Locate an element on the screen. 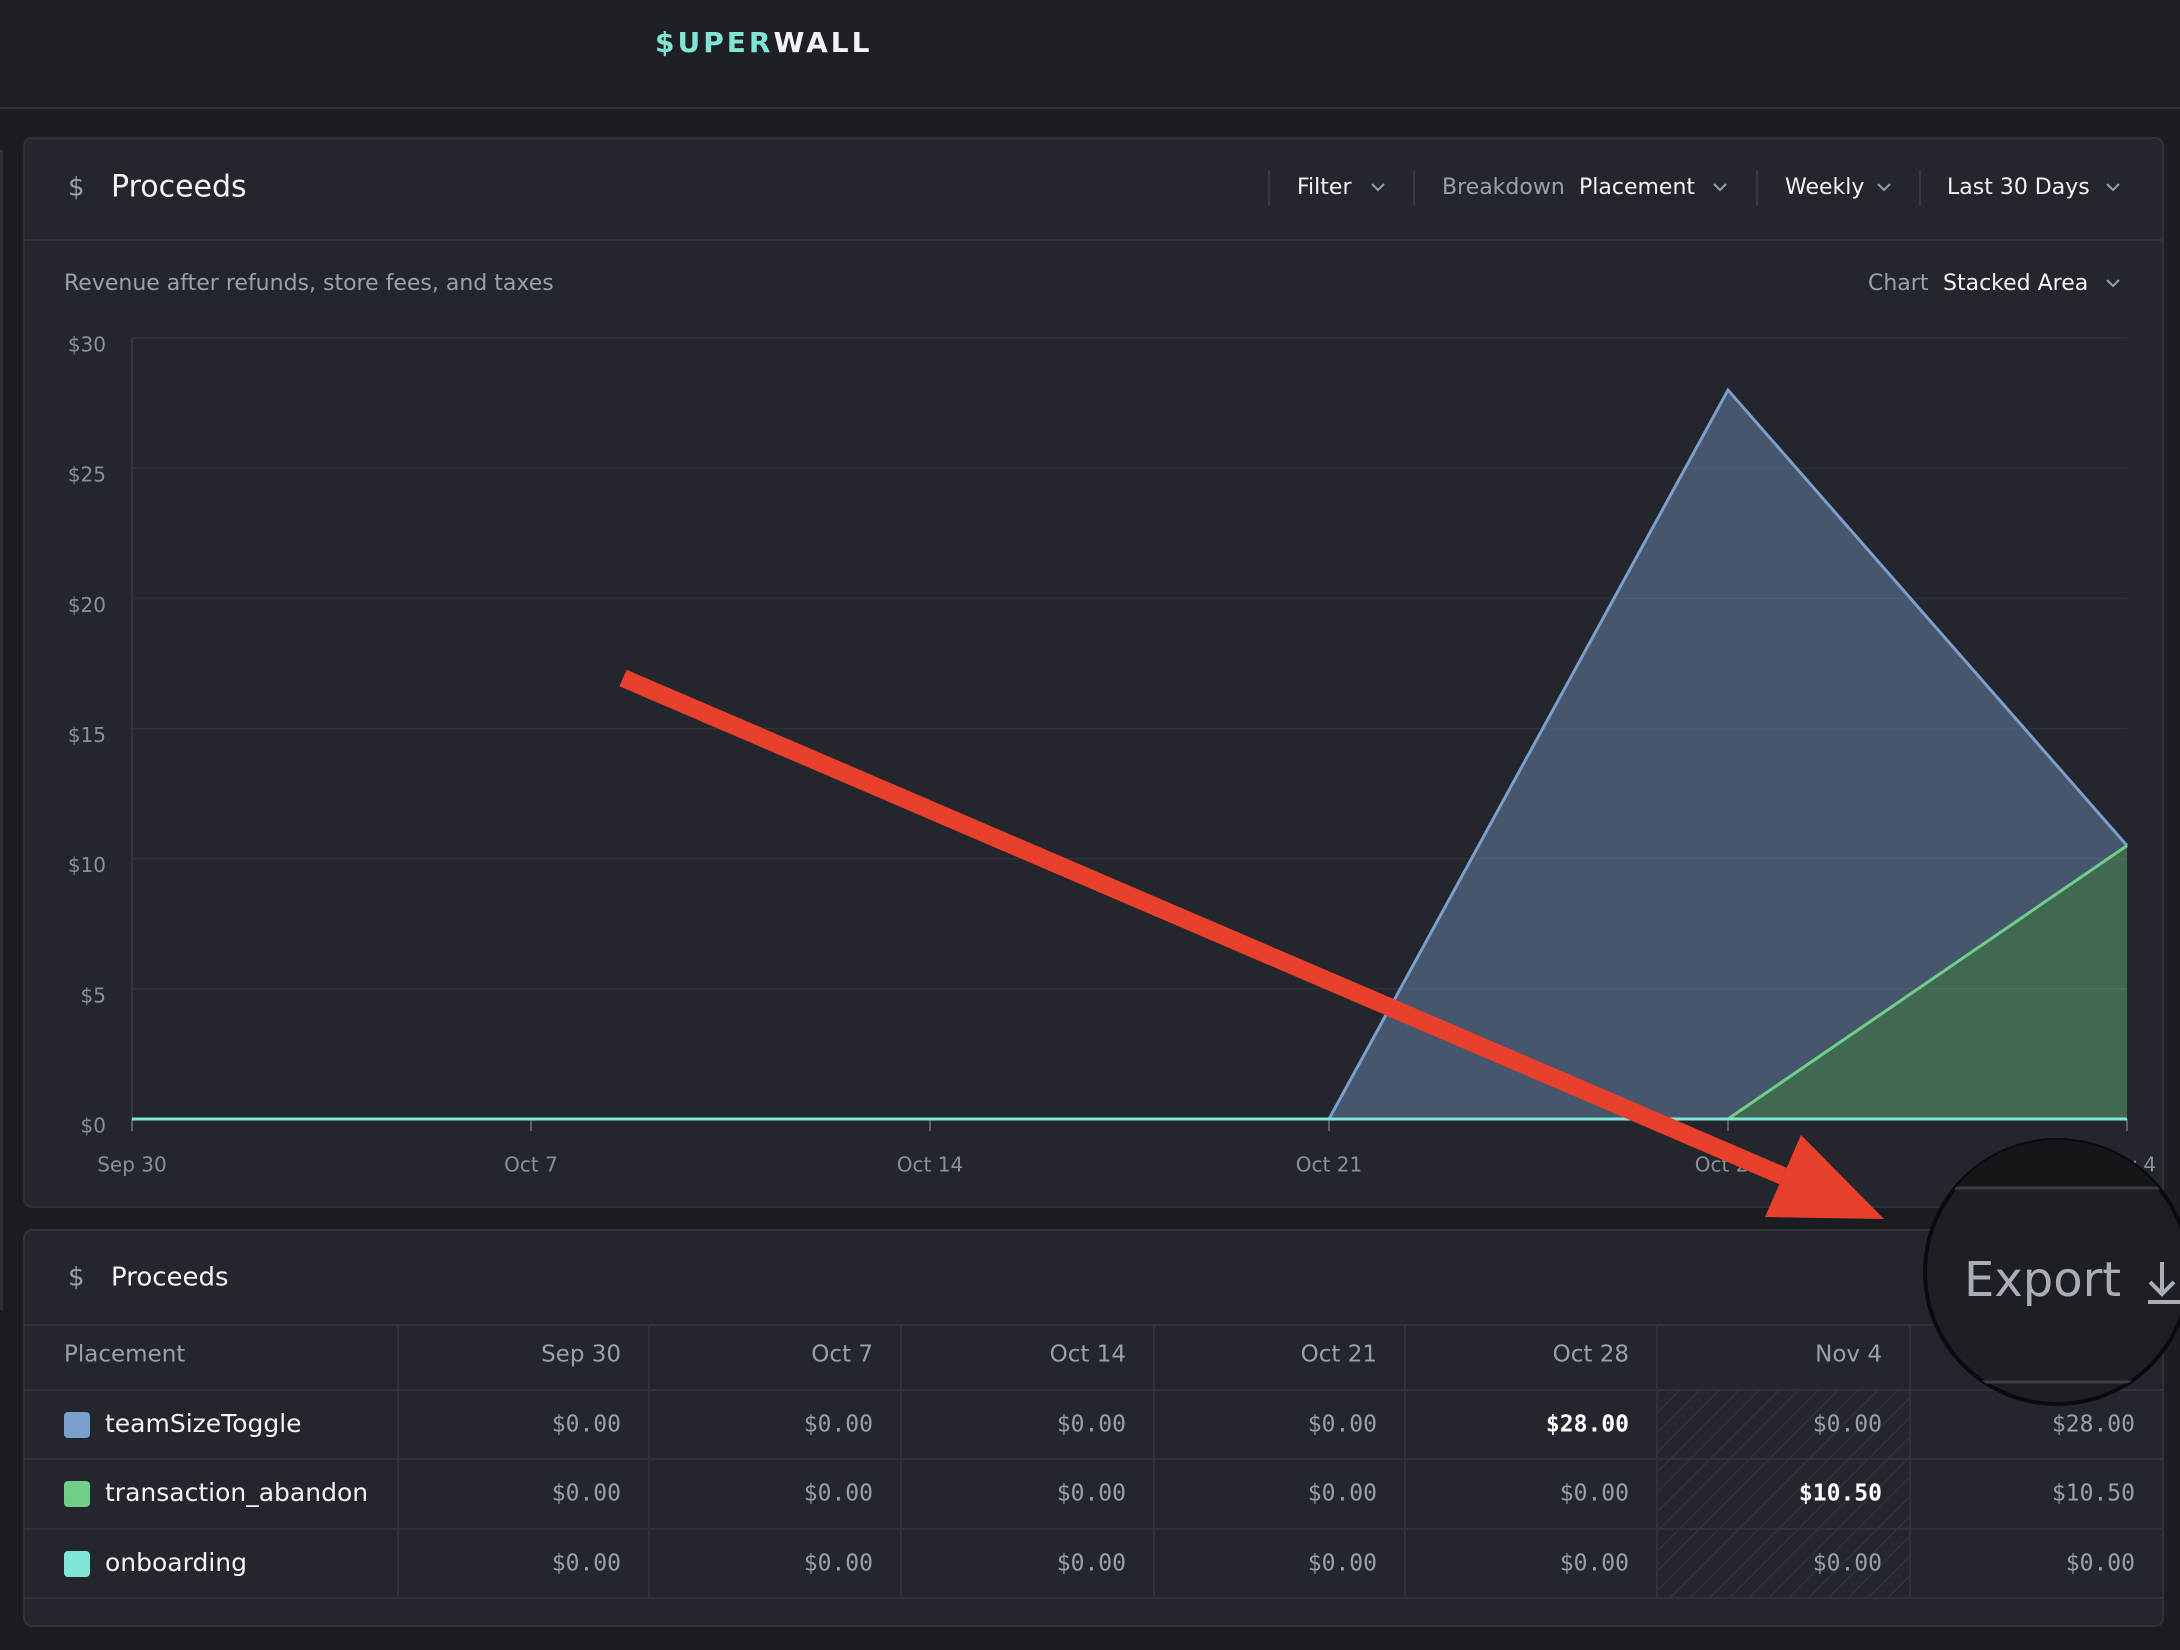 This screenshot has width=2180, height=1650. interval-dropdown: Weekly is located at coordinates (1824, 187).